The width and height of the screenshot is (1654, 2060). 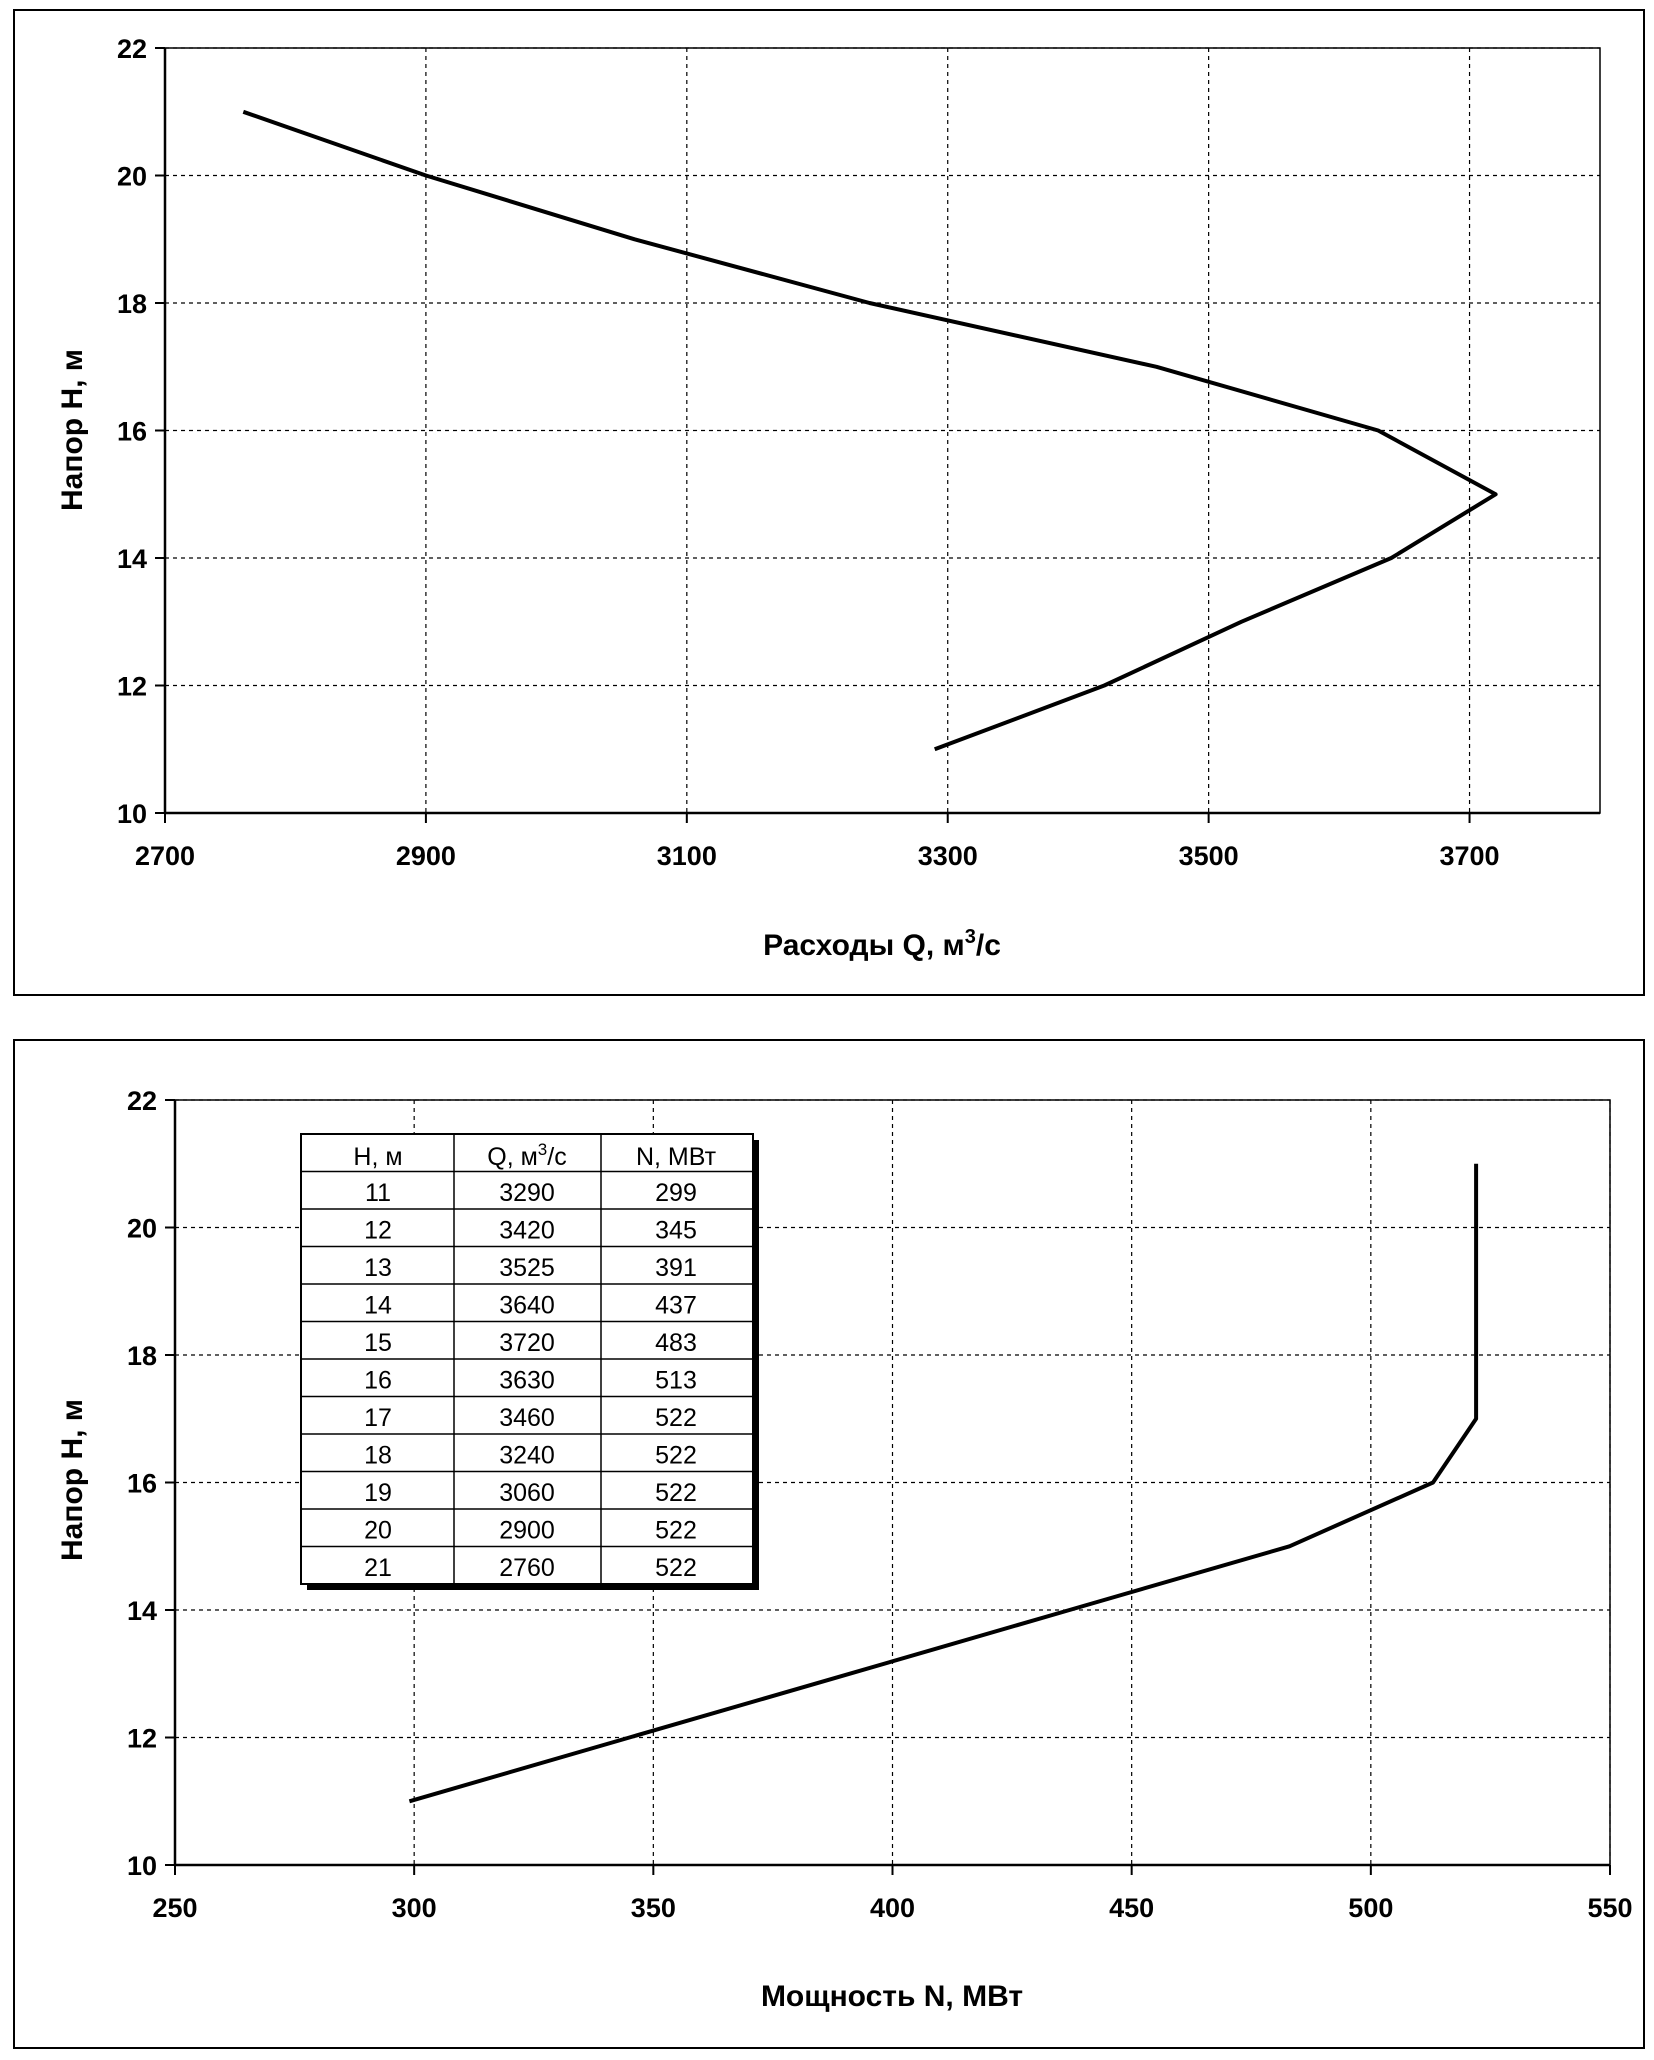 I want to click on table-cell: 483, so click(x=676, y=1343).